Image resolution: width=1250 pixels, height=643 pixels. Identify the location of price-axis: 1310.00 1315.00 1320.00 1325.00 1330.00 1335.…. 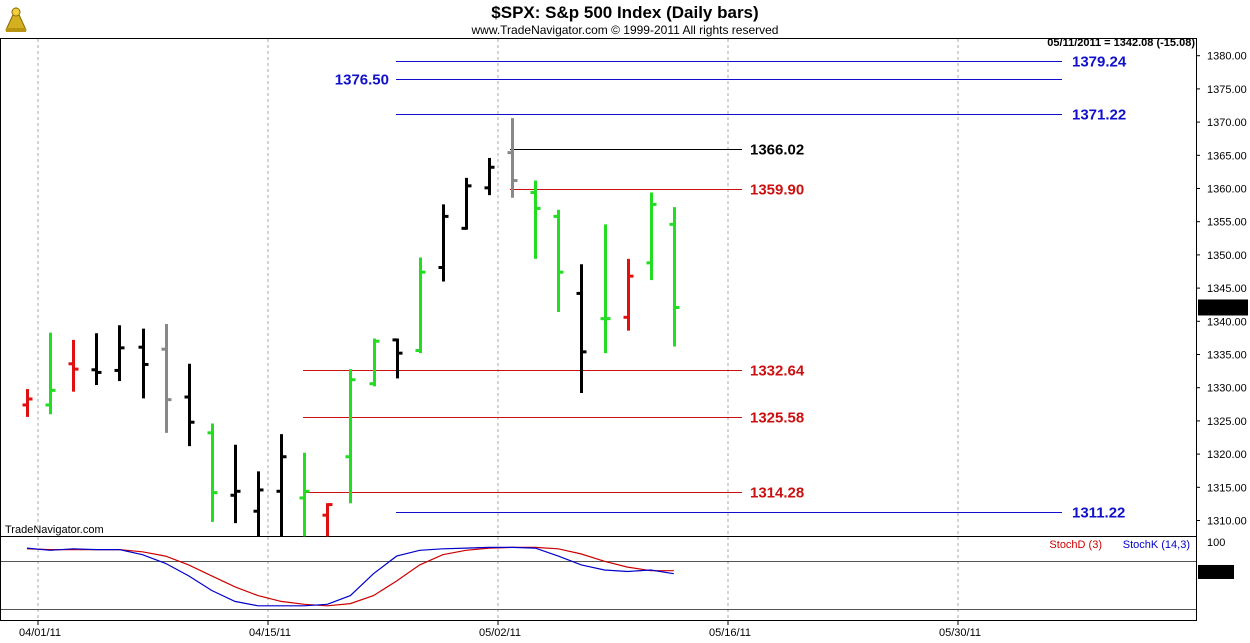
(1222, 289).